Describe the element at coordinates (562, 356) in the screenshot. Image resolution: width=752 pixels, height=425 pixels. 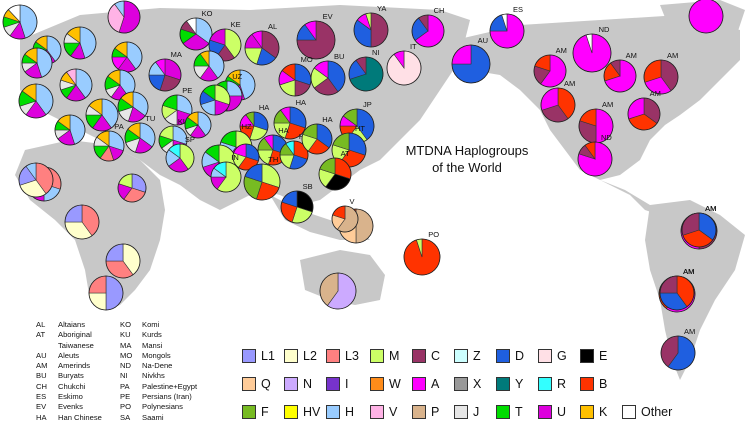
I see `legend-label: G` at that location.